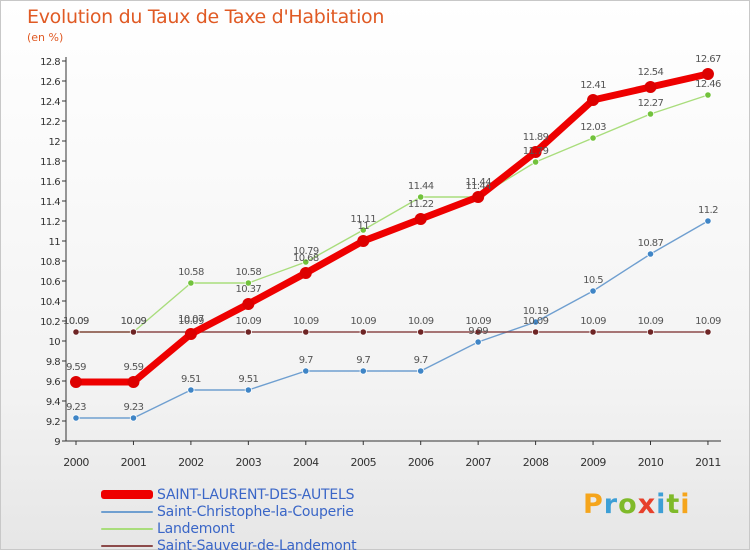  I want to click on data-label: 10.79, so click(306, 251).